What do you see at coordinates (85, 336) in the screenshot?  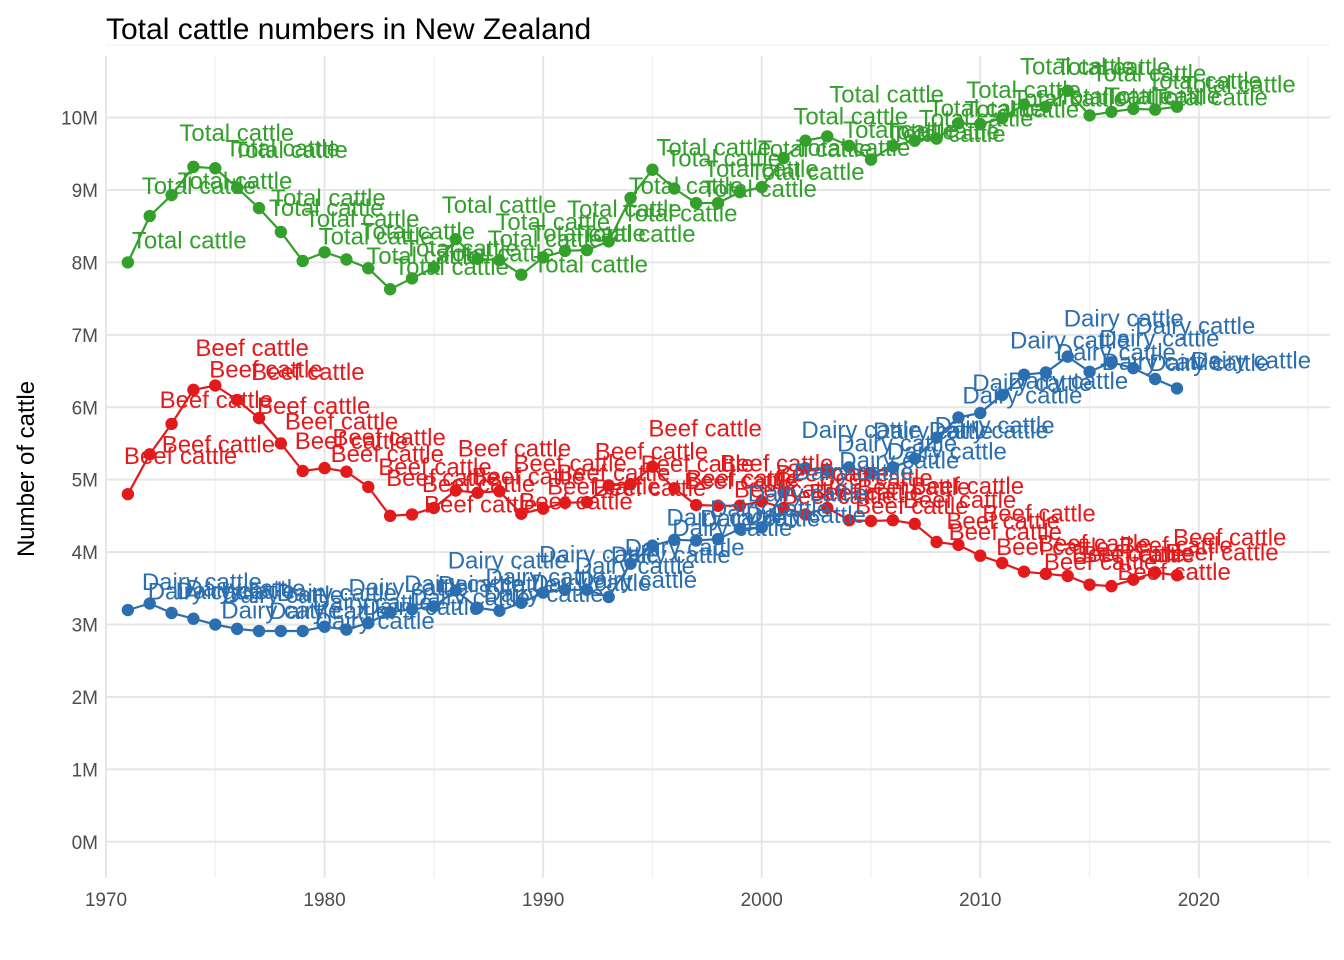 I see `y-tick-label: 7M` at bounding box center [85, 336].